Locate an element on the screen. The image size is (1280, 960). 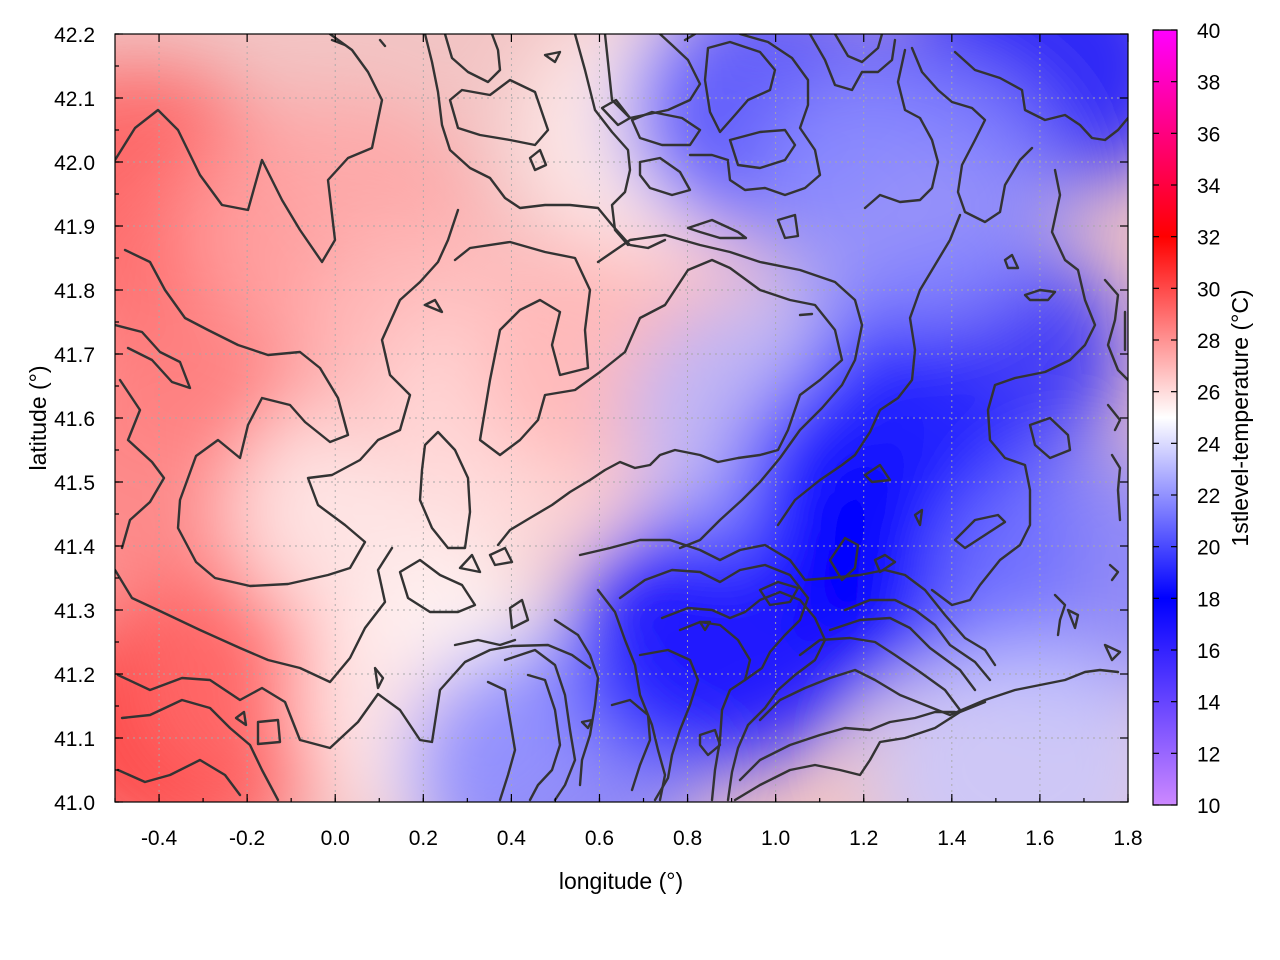
y-tick-label: 41.6 is located at coordinates (74, 419).